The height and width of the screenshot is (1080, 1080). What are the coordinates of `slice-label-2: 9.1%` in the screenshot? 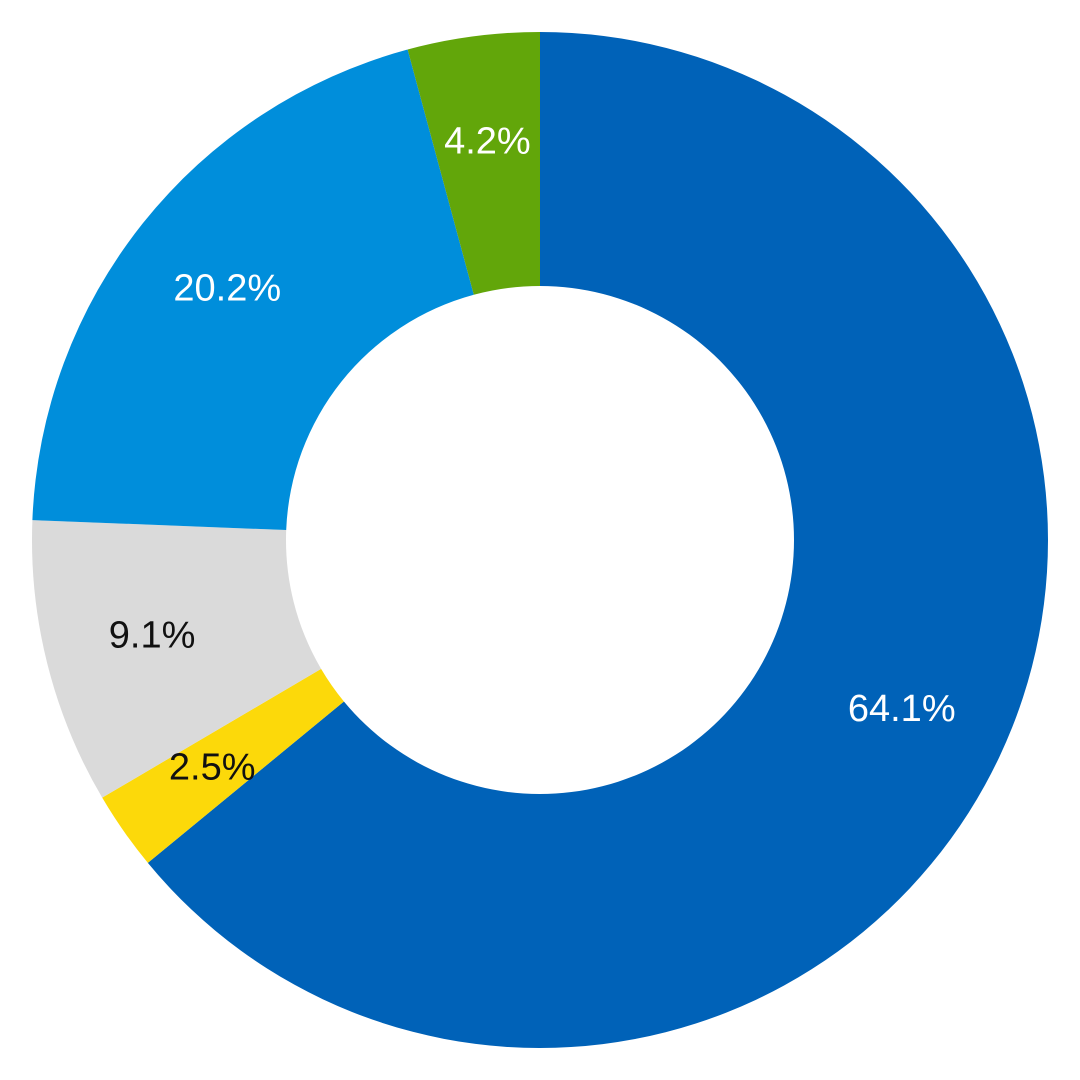 It's located at (152, 636).